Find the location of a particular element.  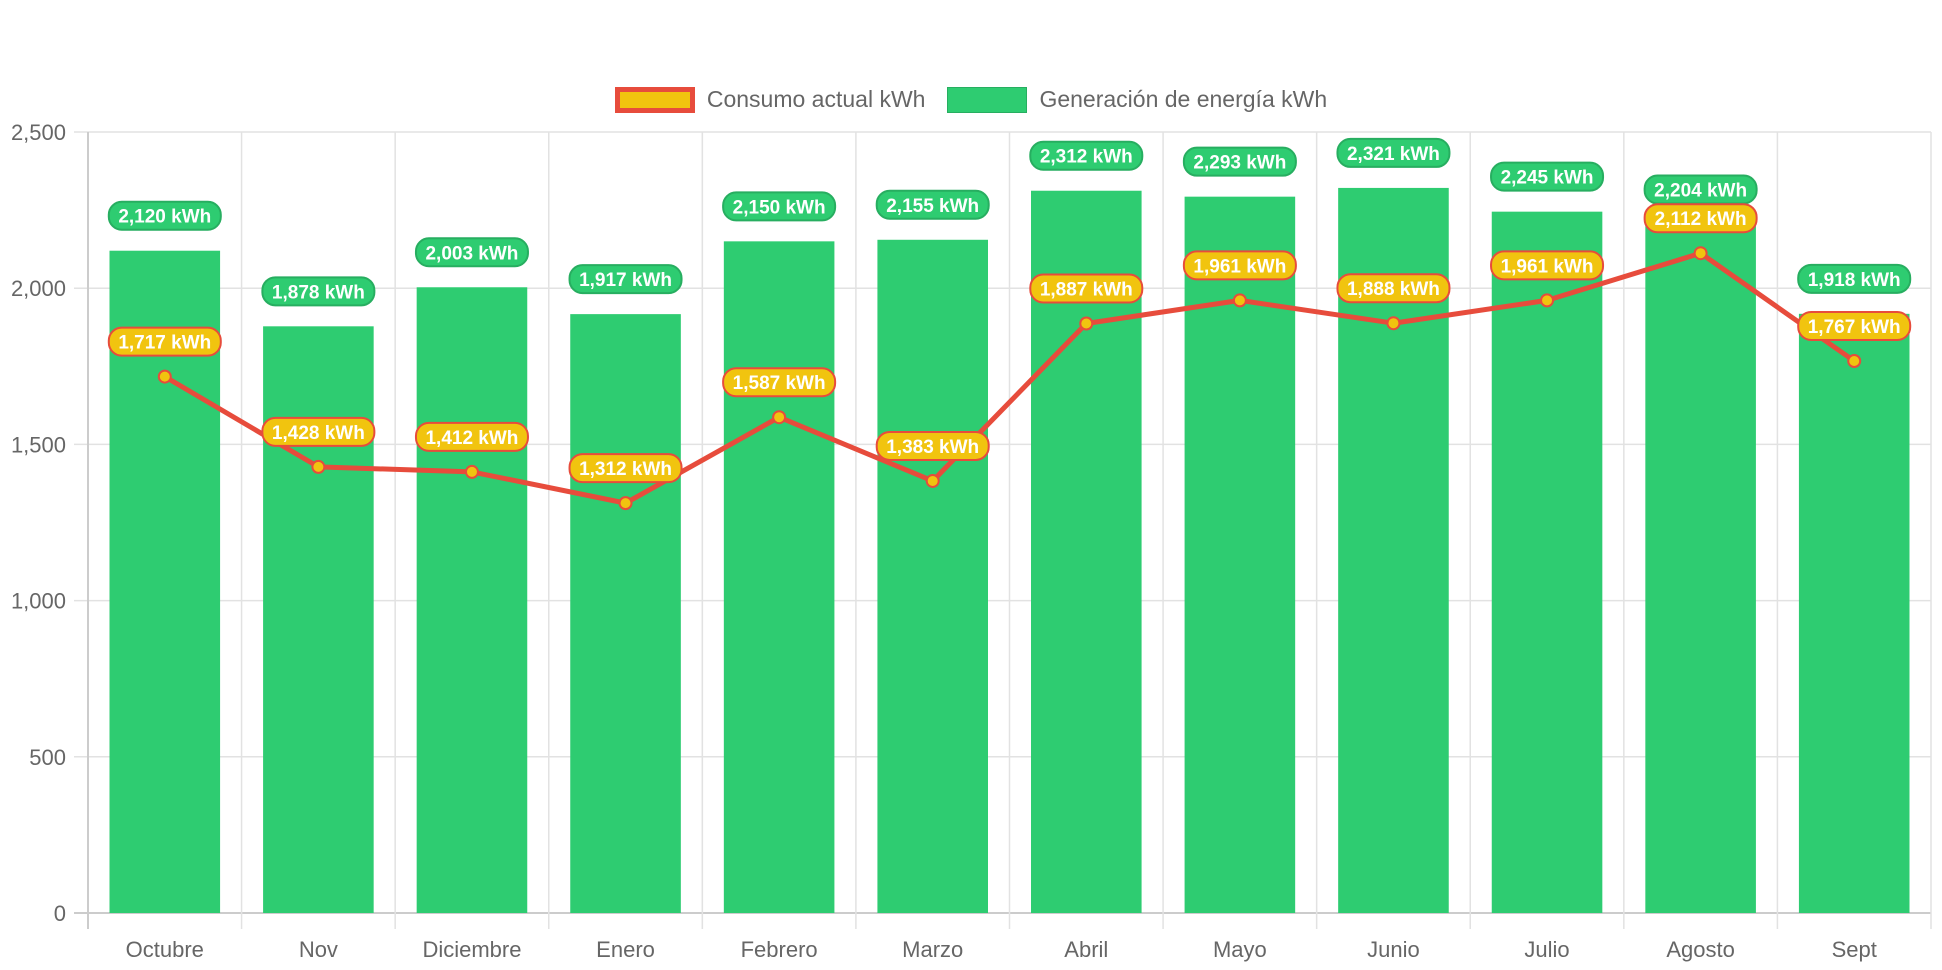

line-value-label: 2,112 kWh is located at coordinates (1701, 219).